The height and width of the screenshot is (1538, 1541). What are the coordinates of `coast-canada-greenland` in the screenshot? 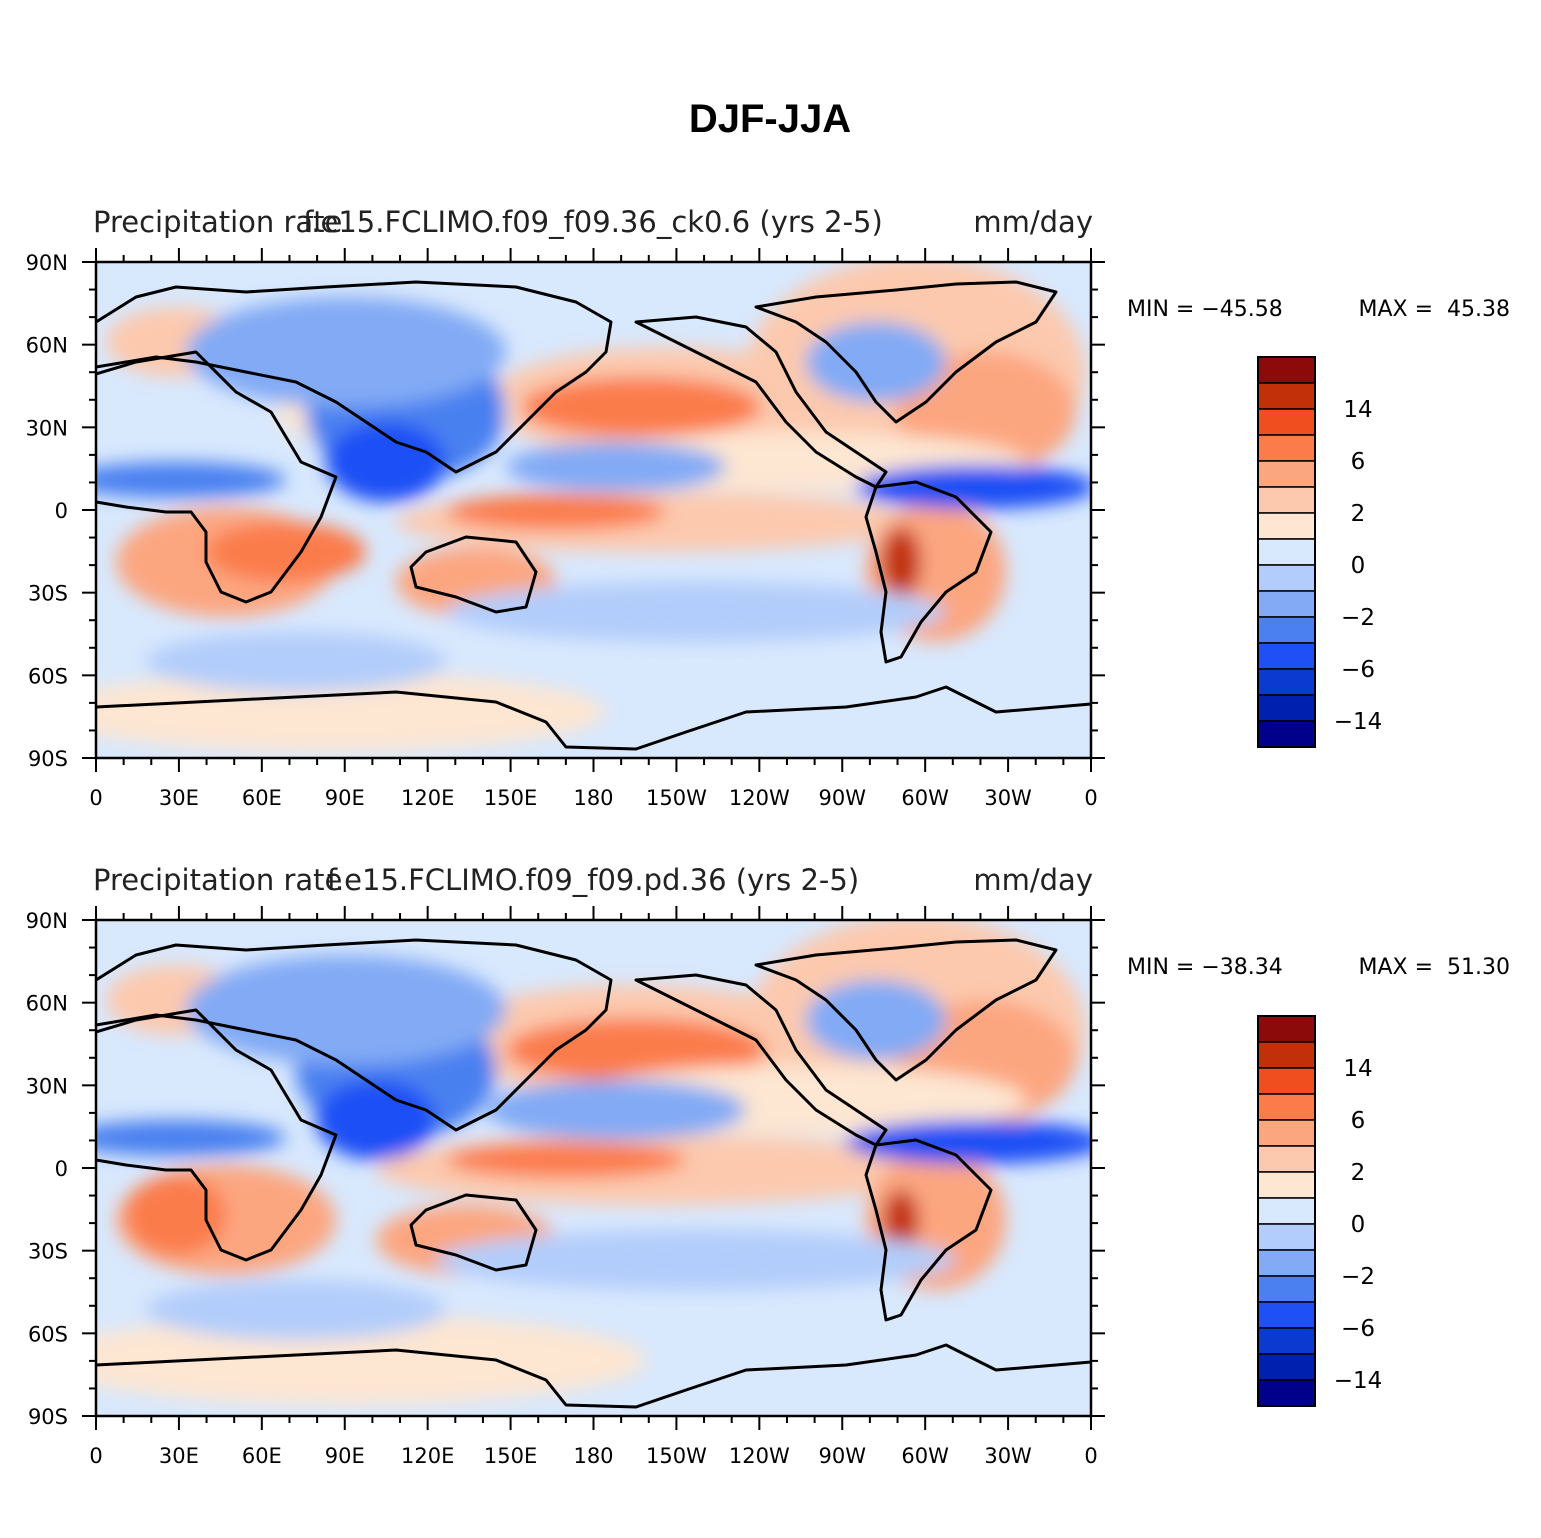 It's located at (906, 1010).